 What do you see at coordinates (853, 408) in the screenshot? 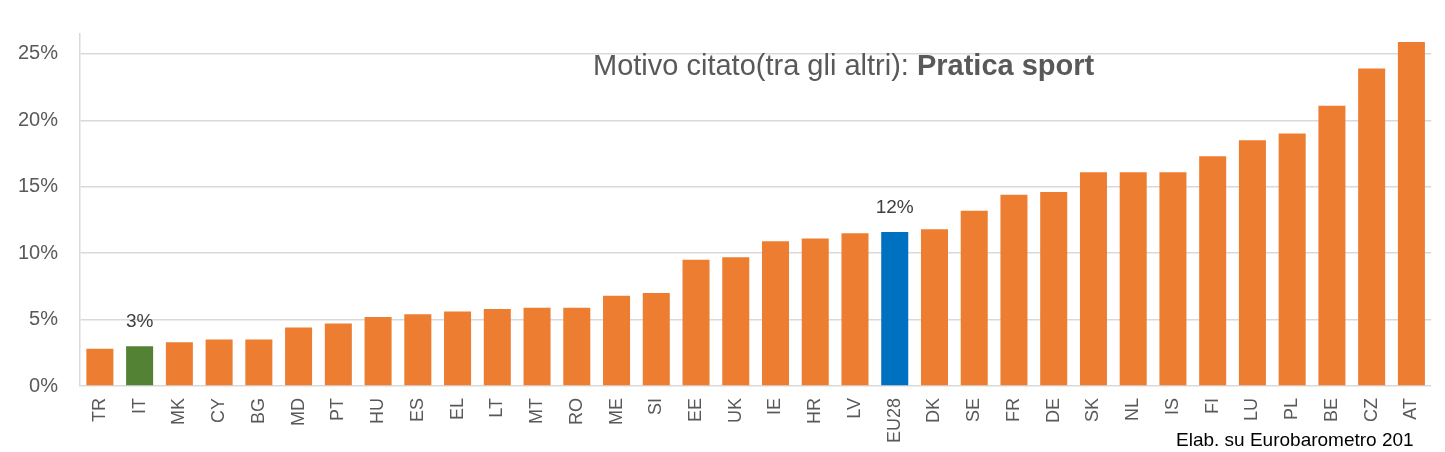
I see `x-tick-label: LV` at bounding box center [853, 408].